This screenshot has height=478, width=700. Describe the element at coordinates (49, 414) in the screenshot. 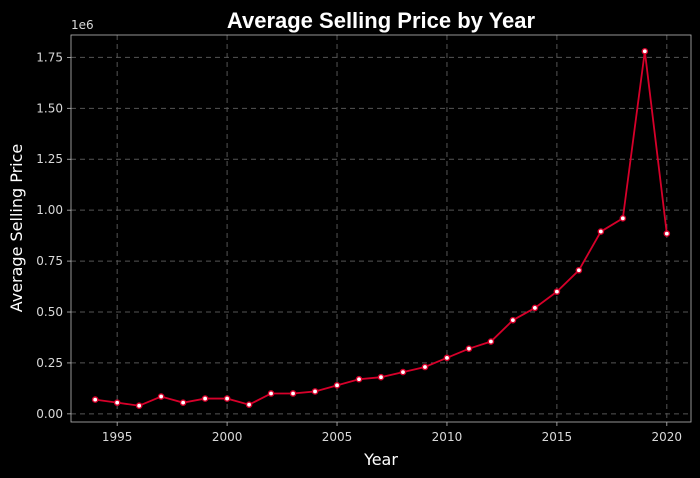

I see `y-tick-label: 0.00` at that location.